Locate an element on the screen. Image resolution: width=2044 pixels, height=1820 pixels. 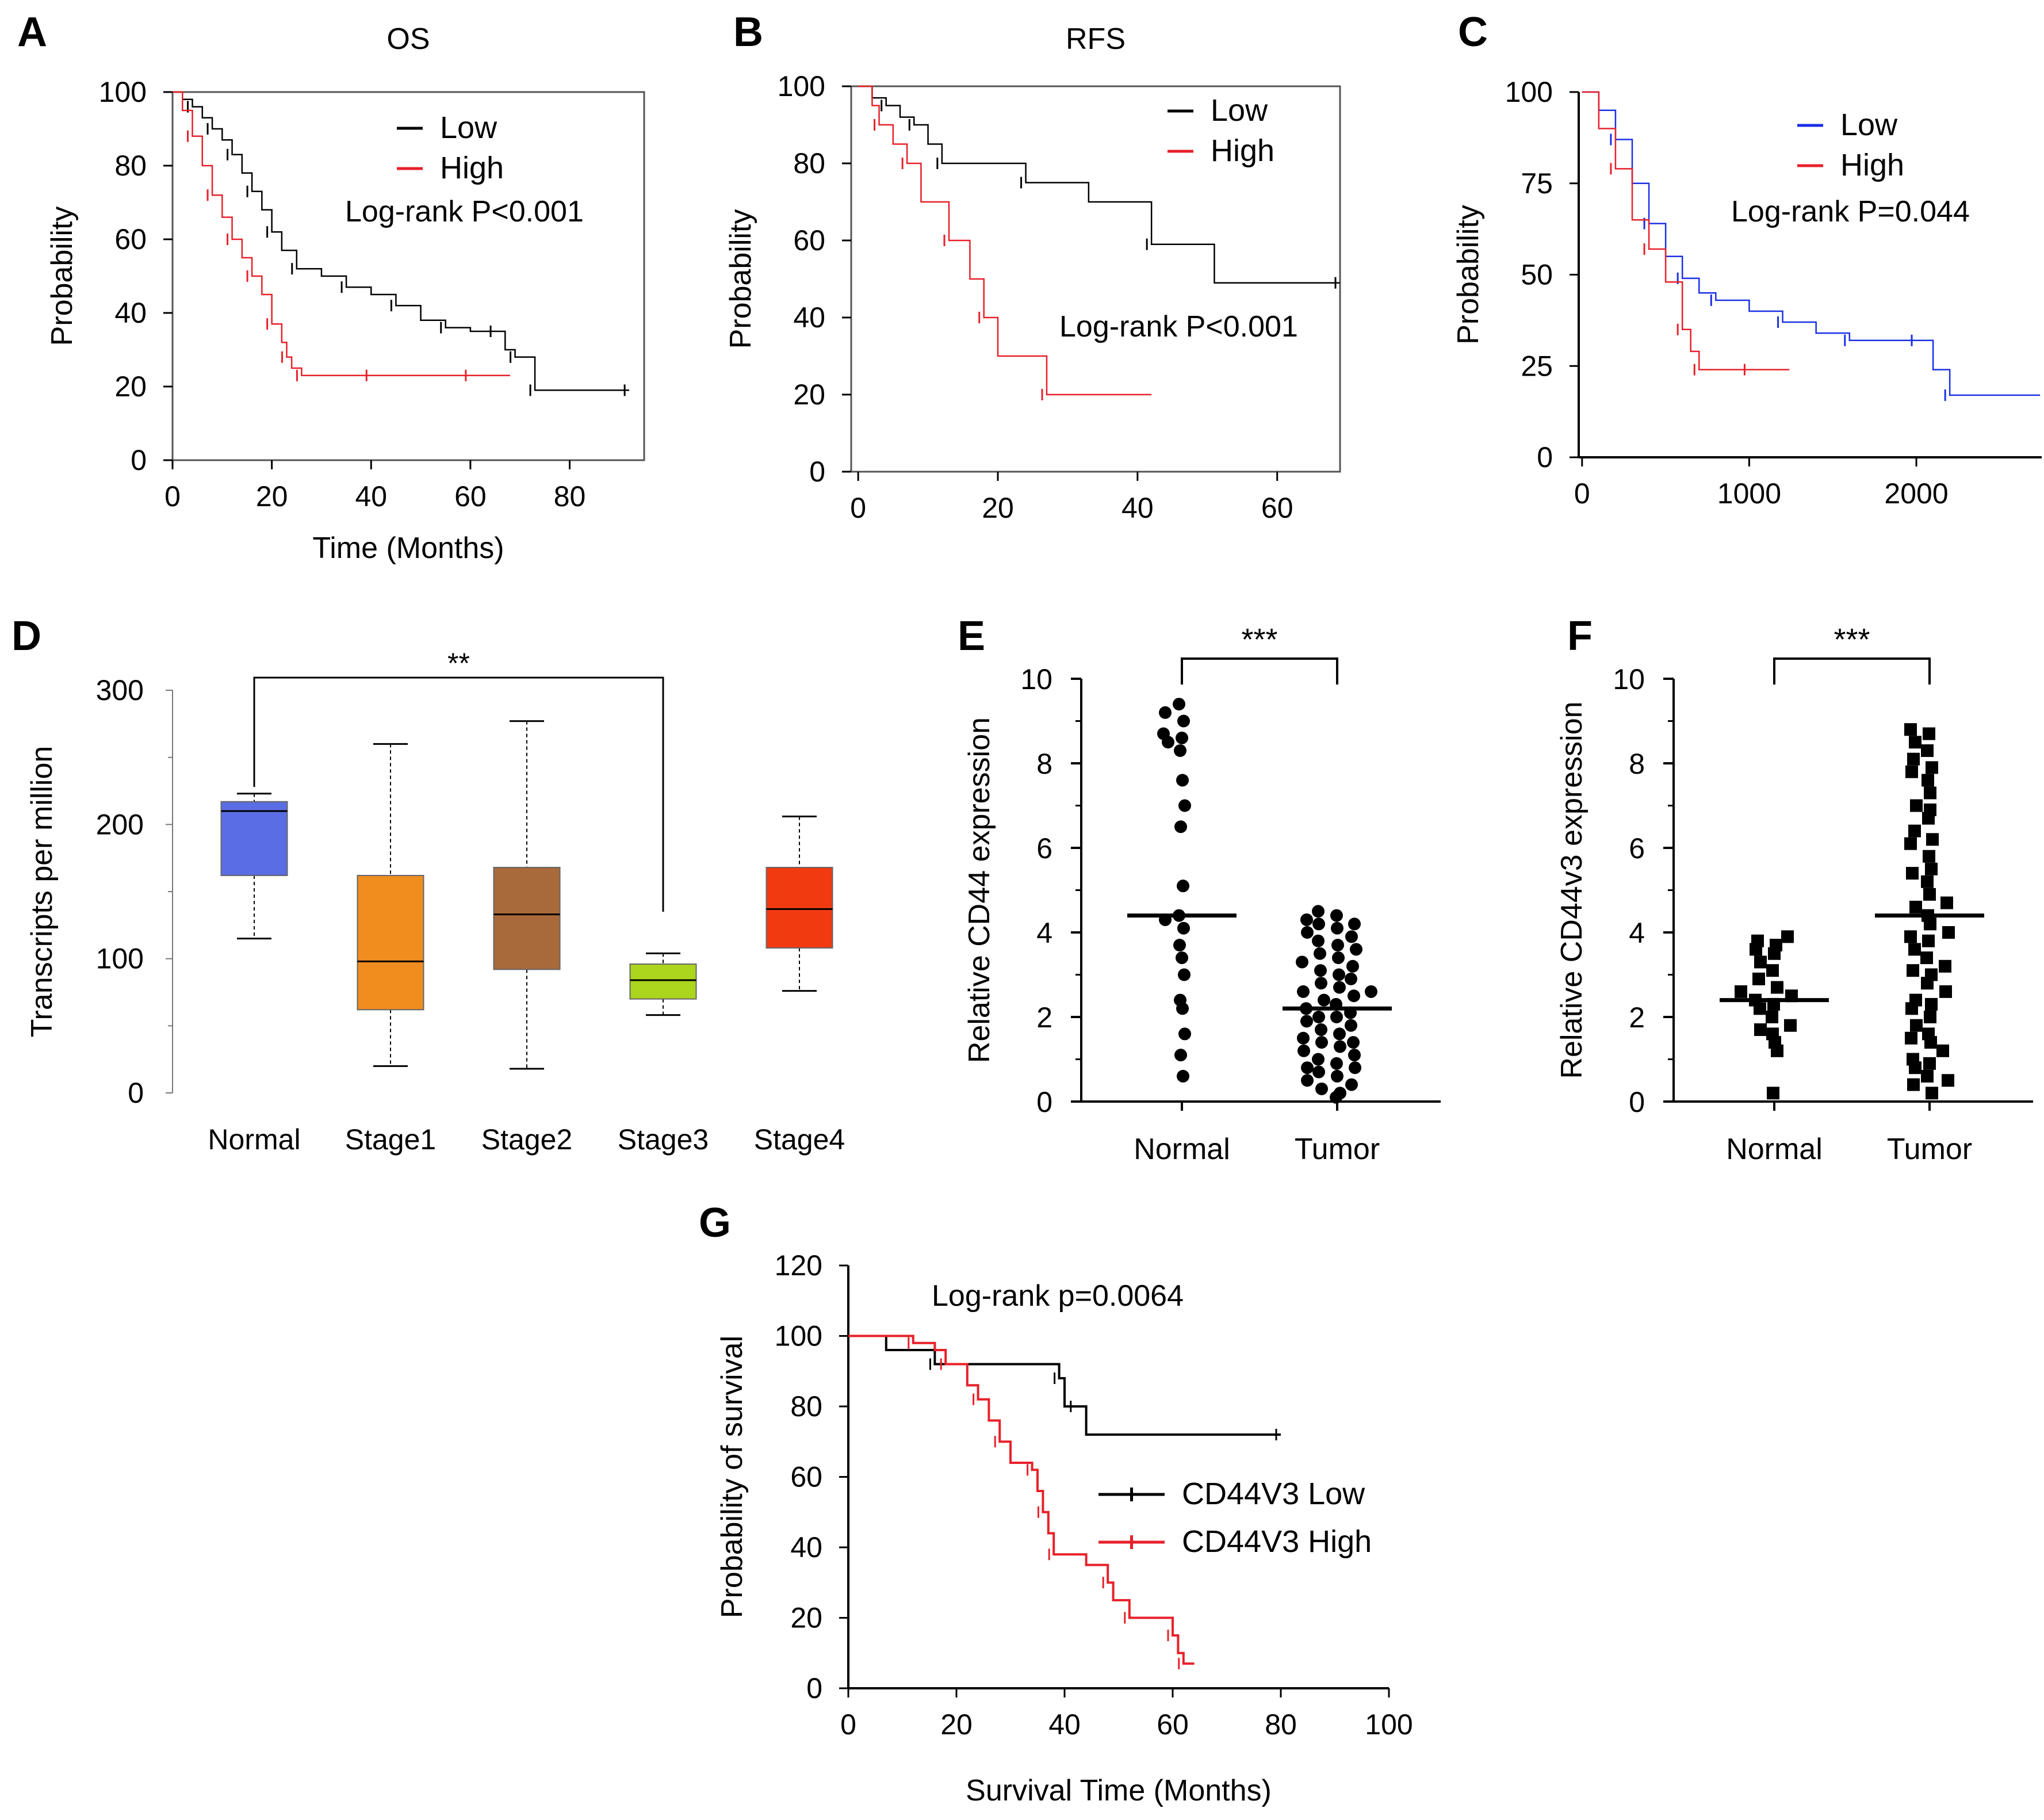
y-axis-label: Transcripts per million is located at coordinates (42, 892).